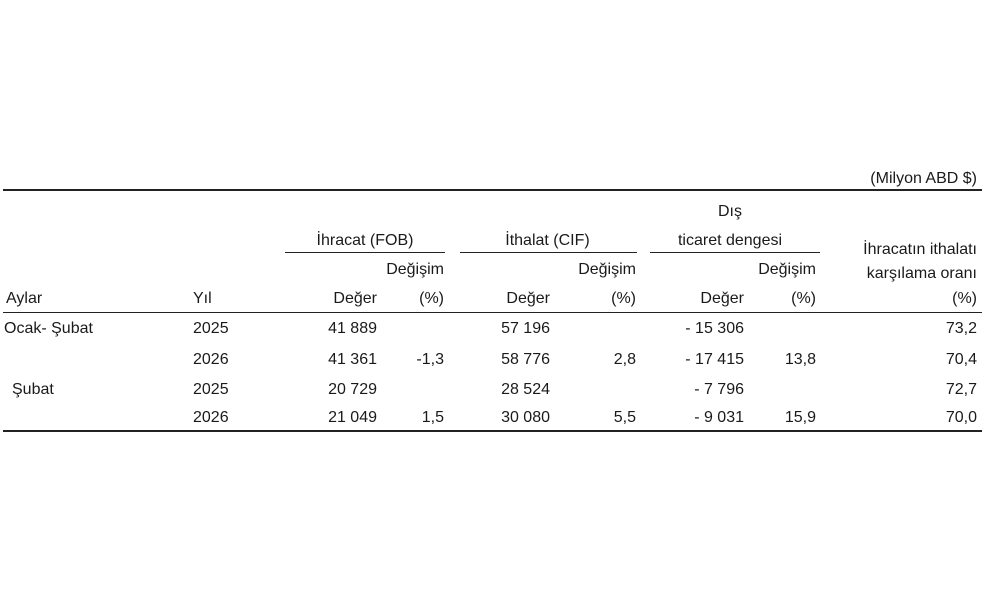  I want to click on row-dis-value: - 9 031, so click(719, 417).